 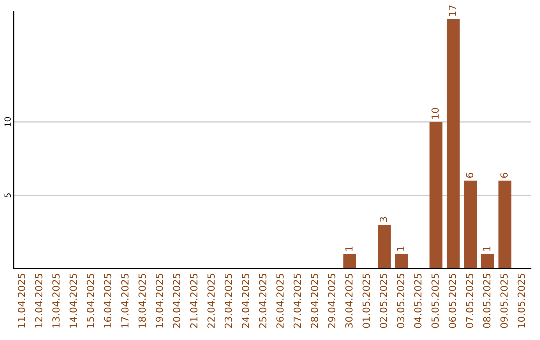 What do you see at coordinates (384, 301) in the screenshot?
I see `x-tick-label: 02.05.2025` at bounding box center [384, 301].